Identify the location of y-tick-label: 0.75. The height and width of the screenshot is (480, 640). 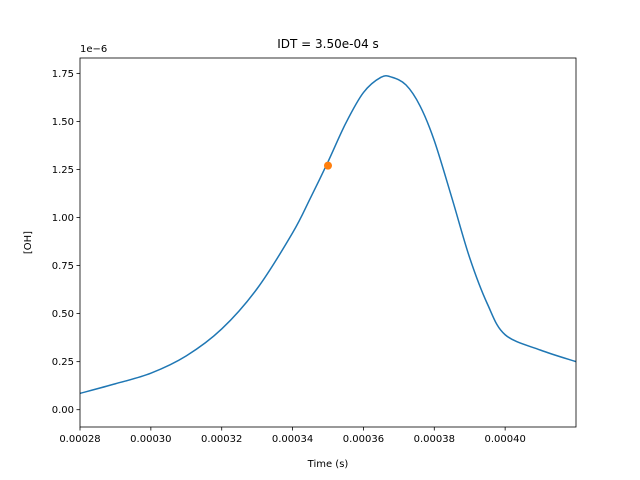
(63, 266).